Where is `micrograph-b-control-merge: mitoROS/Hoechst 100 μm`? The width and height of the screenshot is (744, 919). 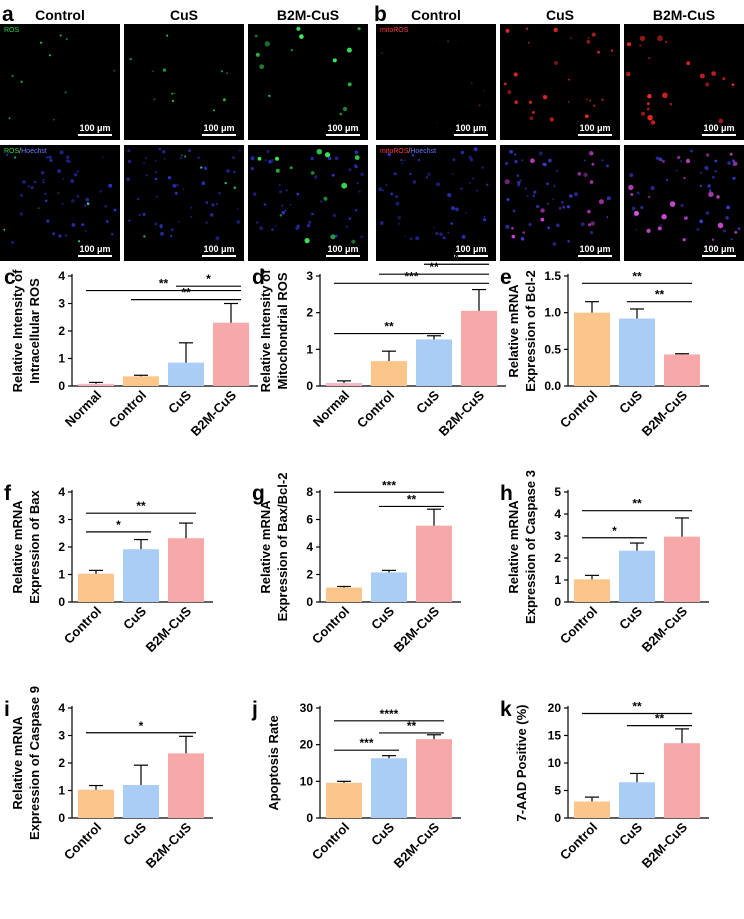 micrograph-b-control-merge: mitoROS/Hoechst 100 μm is located at coordinates (436, 203).